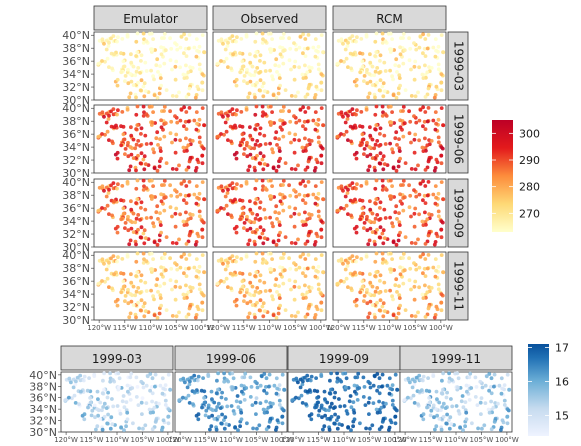  What do you see at coordinates (76, 173) in the screenshot?
I see `y-tick-label: 30°N` at bounding box center [76, 173].